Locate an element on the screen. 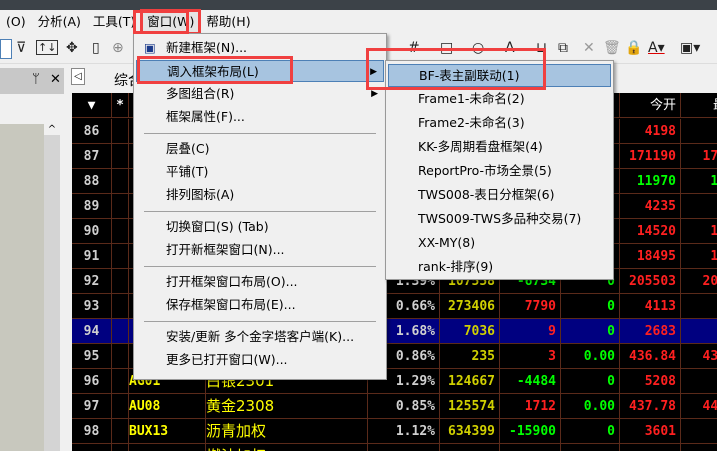  layout-item: Frame1-未命名(2) is located at coordinates (471, 98).